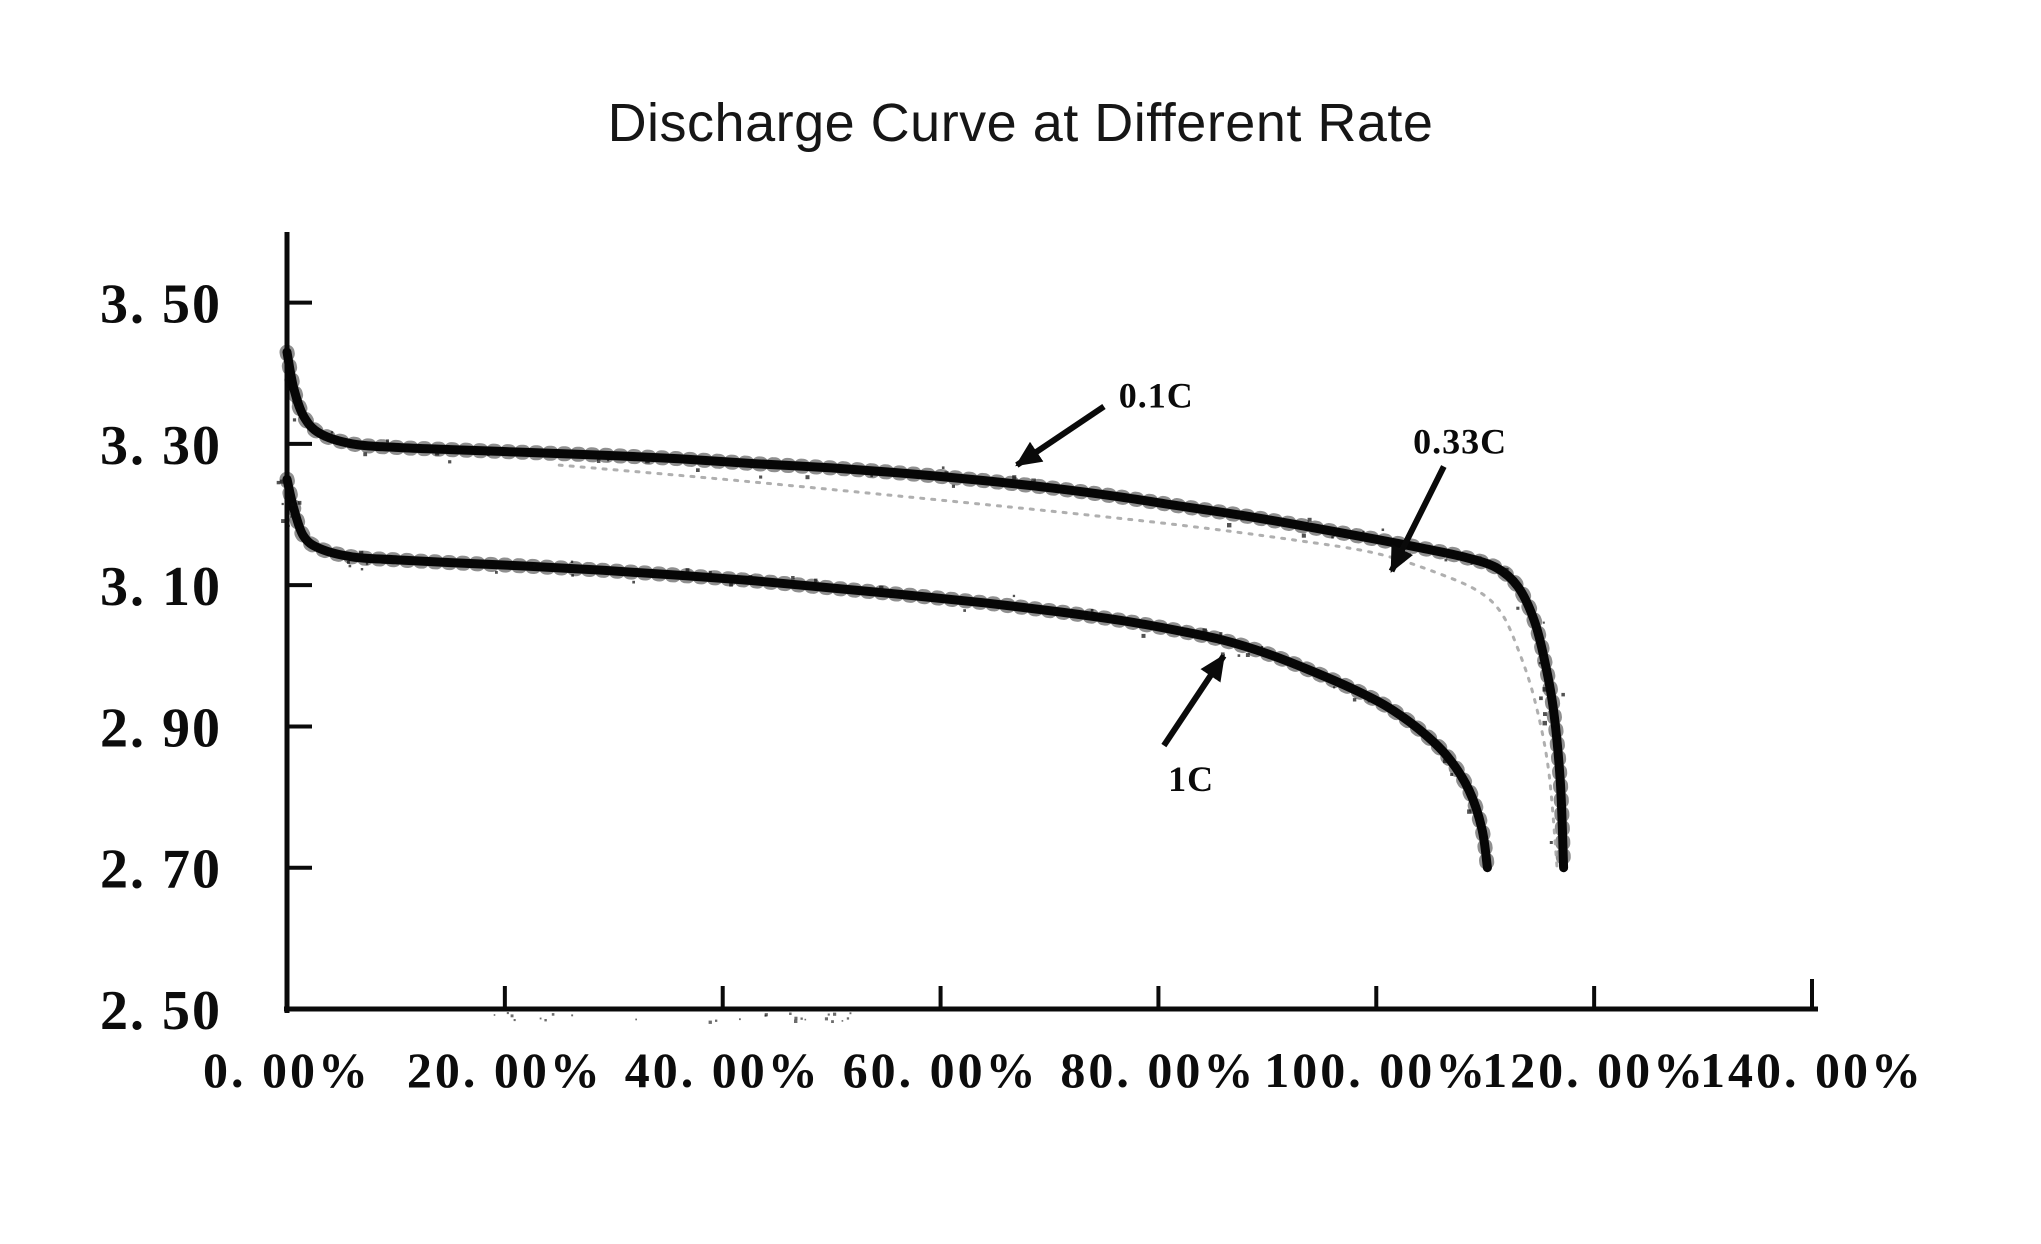 The image size is (2041, 1244). I want to click on x-tick-label: 20. 00%, so click(505, 1070).